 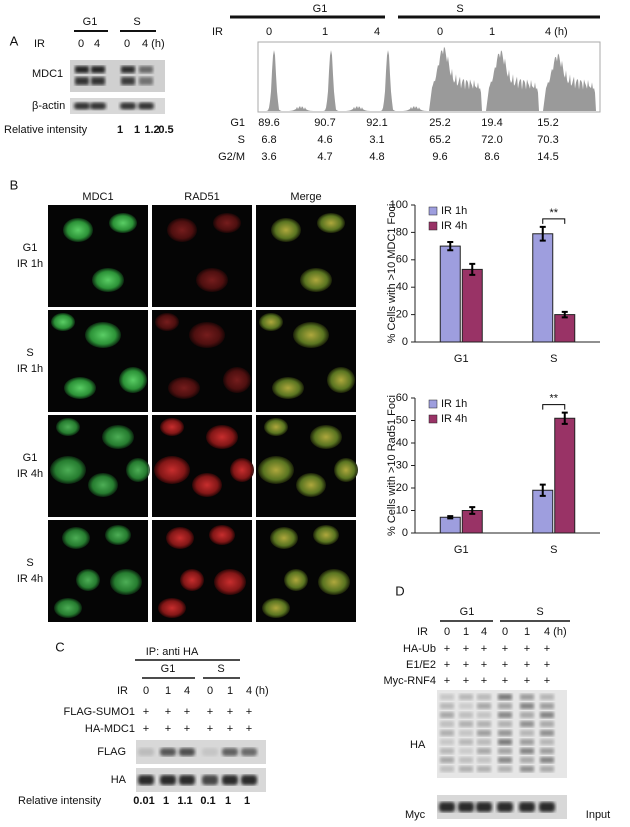 What do you see at coordinates (554, 221) in the screenshot?
I see `bracket` at bounding box center [554, 221].